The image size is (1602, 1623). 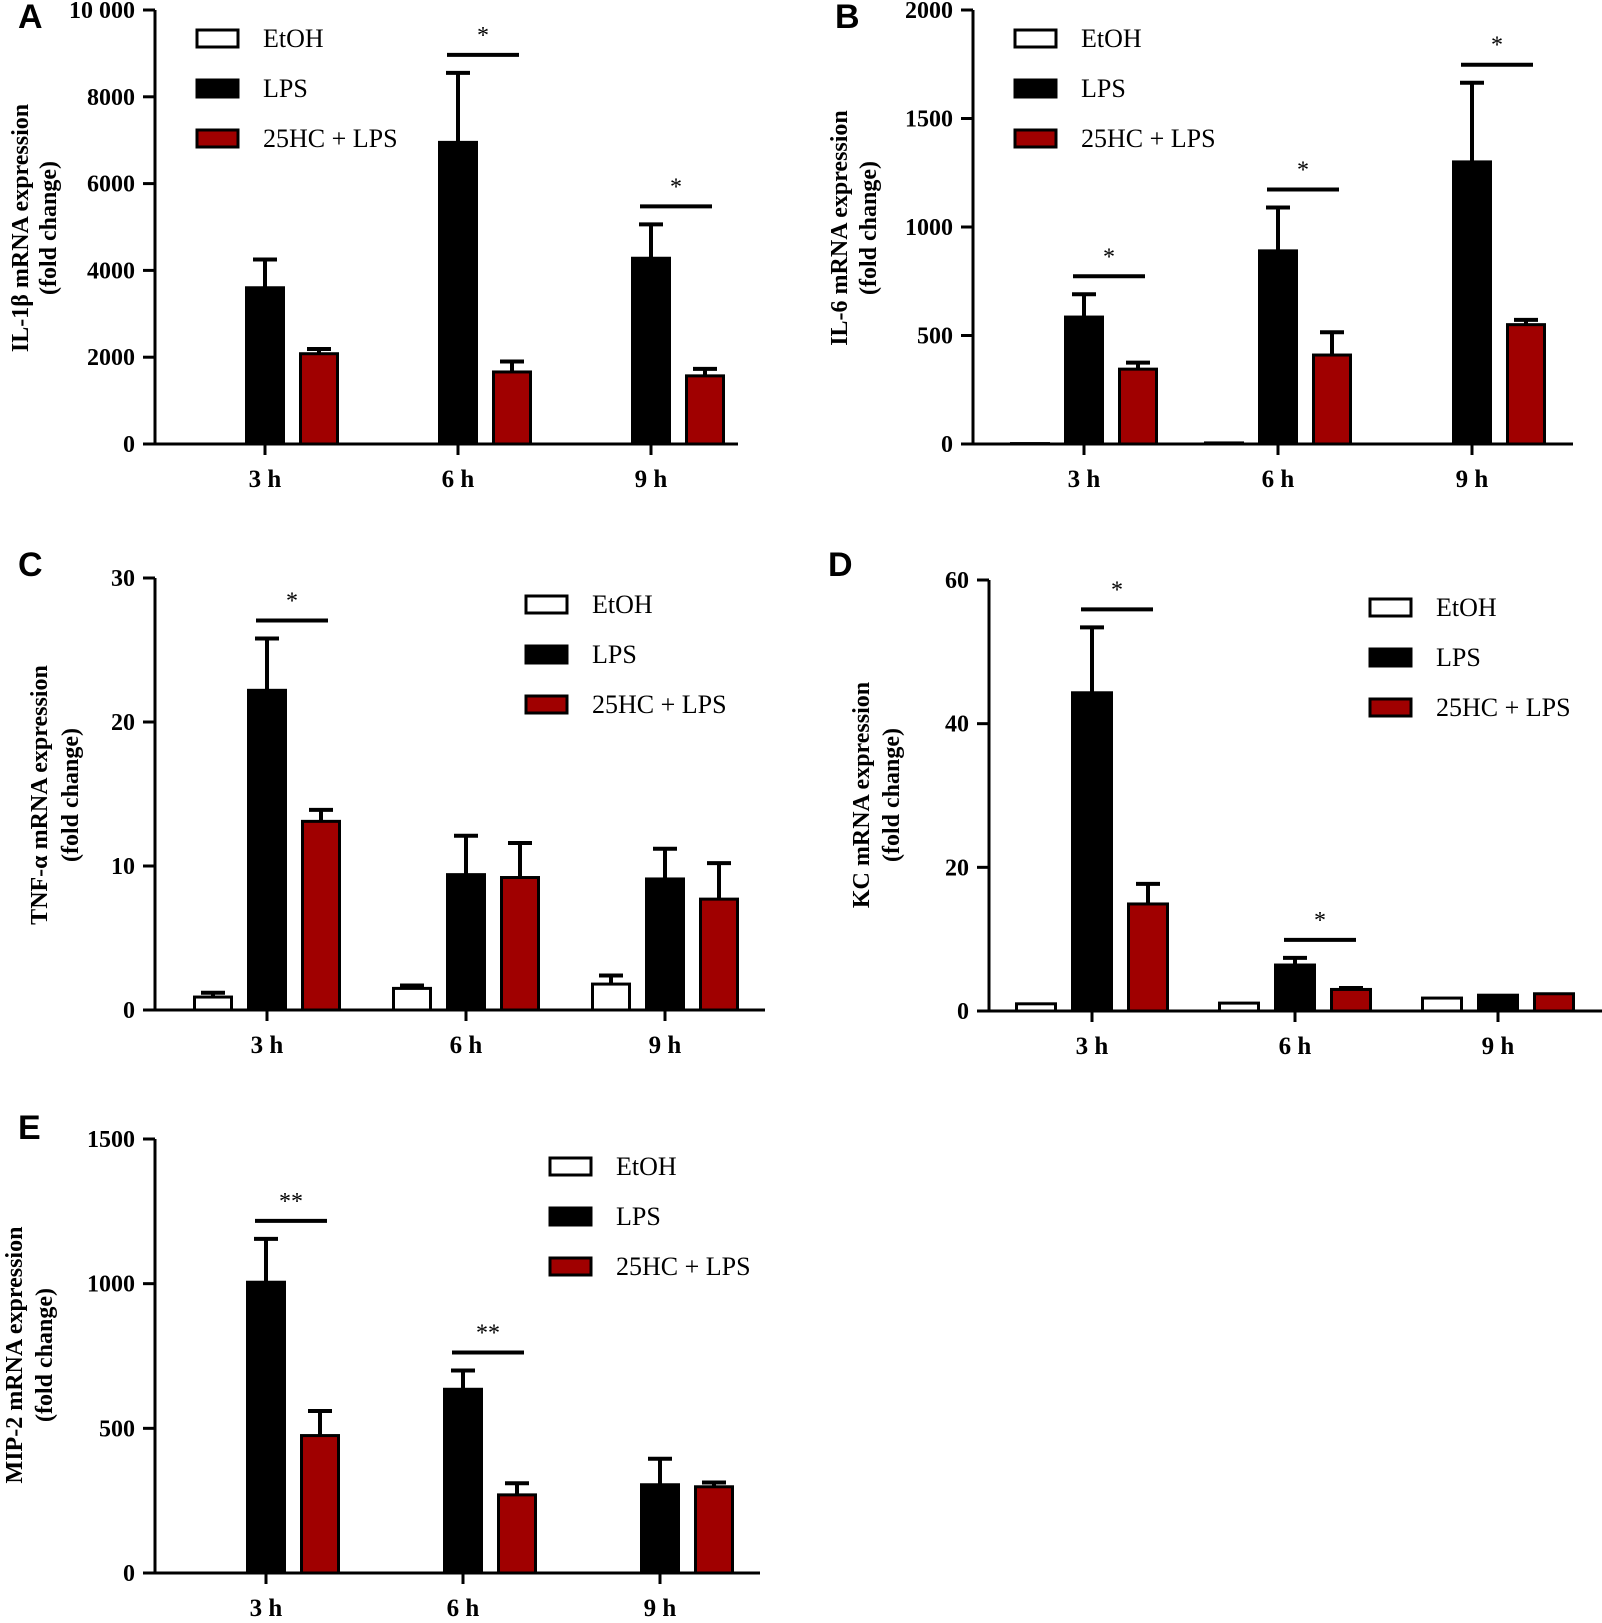 What do you see at coordinates (111, 185) in the screenshot?
I see `y-tick-label: 6000` at bounding box center [111, 185].